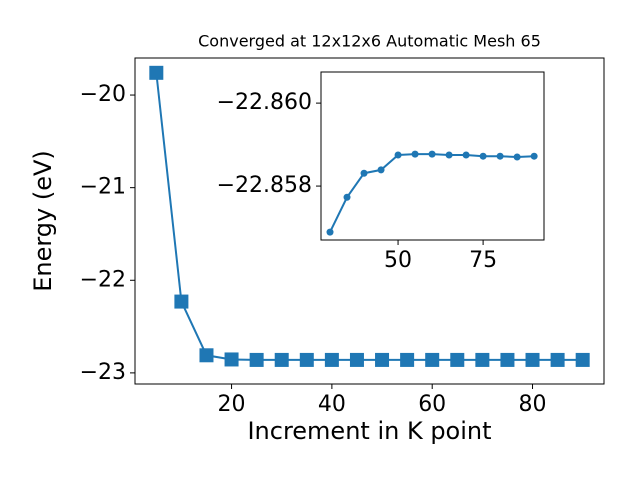  Describe the element at coordinates (332, 404) in the screenshot. I see `x-tick-label: 40` at that location.